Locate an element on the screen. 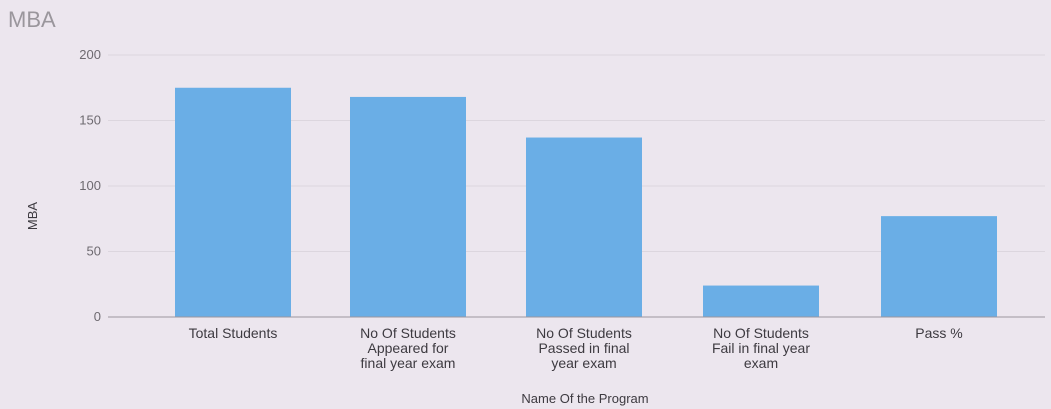  x-axis-title: Name Of the Program is located at coordinates (584, 398).